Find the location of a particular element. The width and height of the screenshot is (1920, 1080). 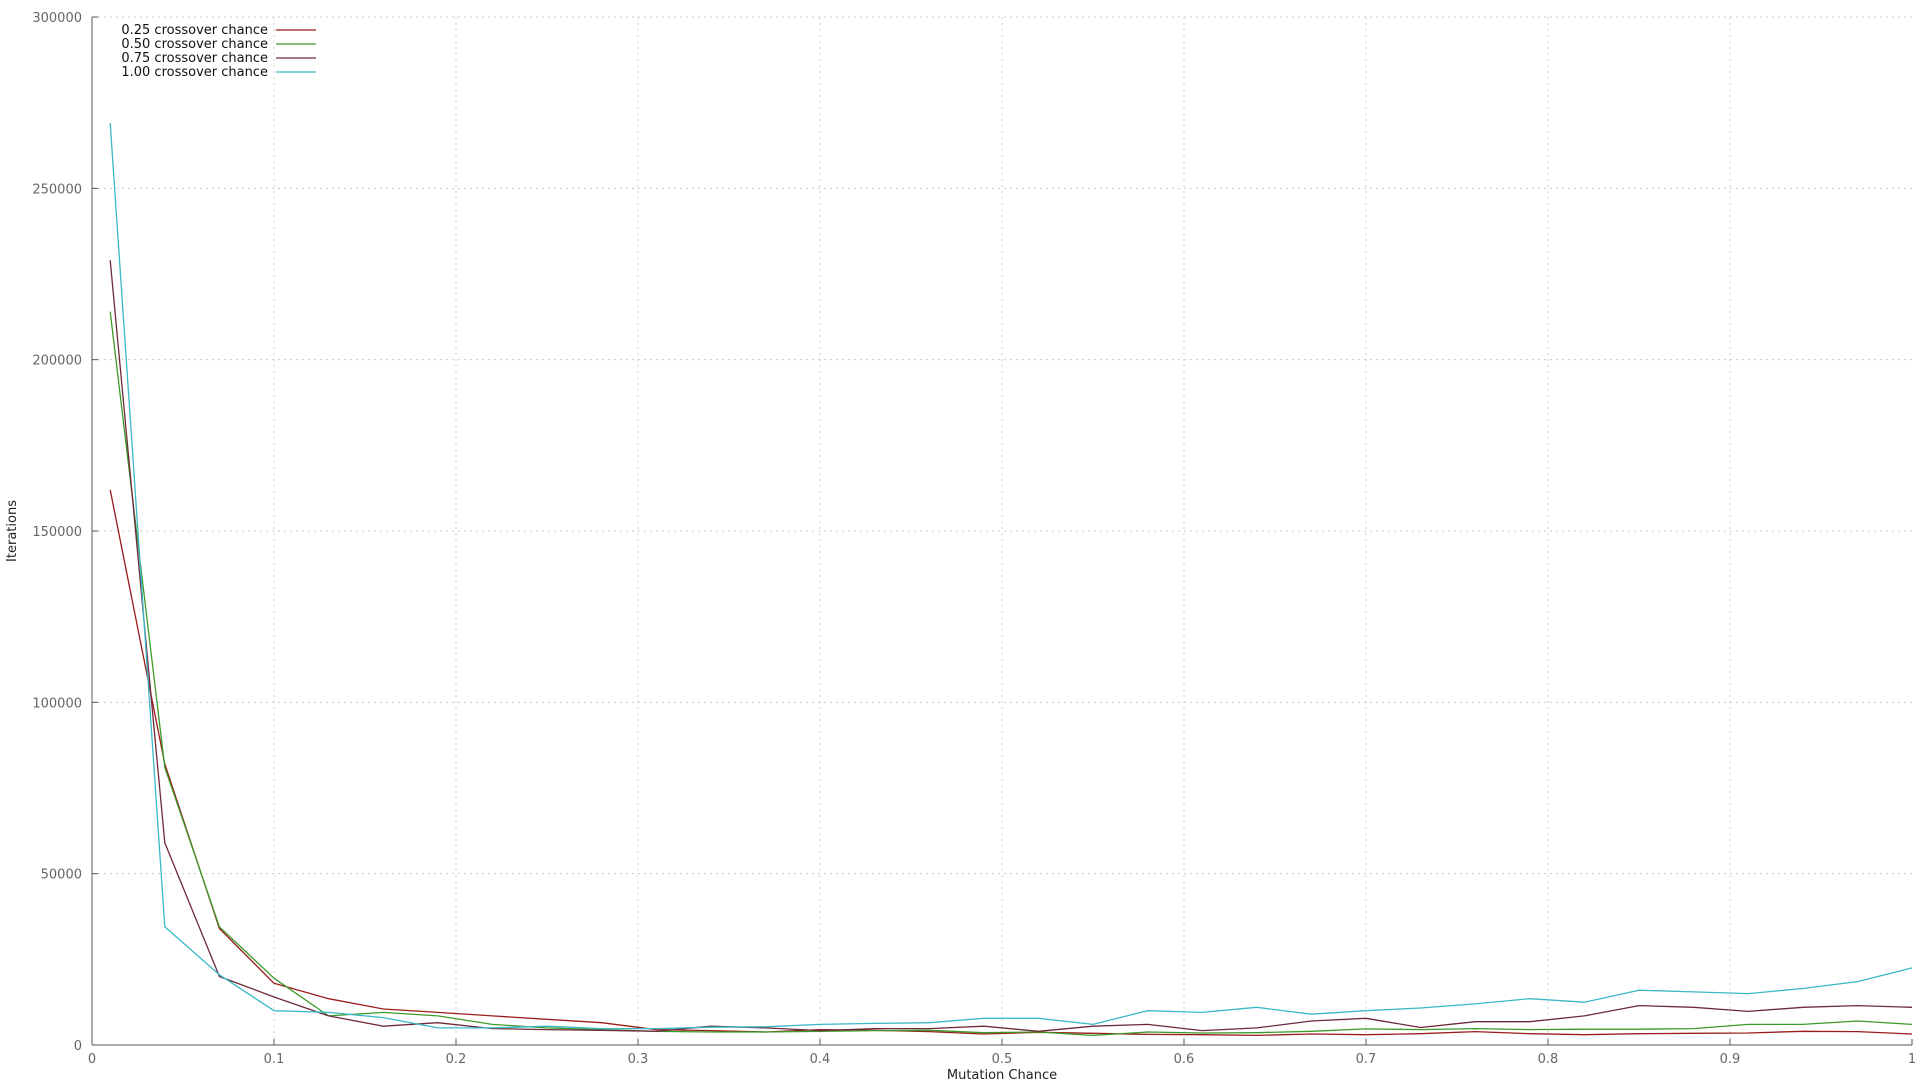

y-tick-label: 200000 is located at coordinates (57, 361).